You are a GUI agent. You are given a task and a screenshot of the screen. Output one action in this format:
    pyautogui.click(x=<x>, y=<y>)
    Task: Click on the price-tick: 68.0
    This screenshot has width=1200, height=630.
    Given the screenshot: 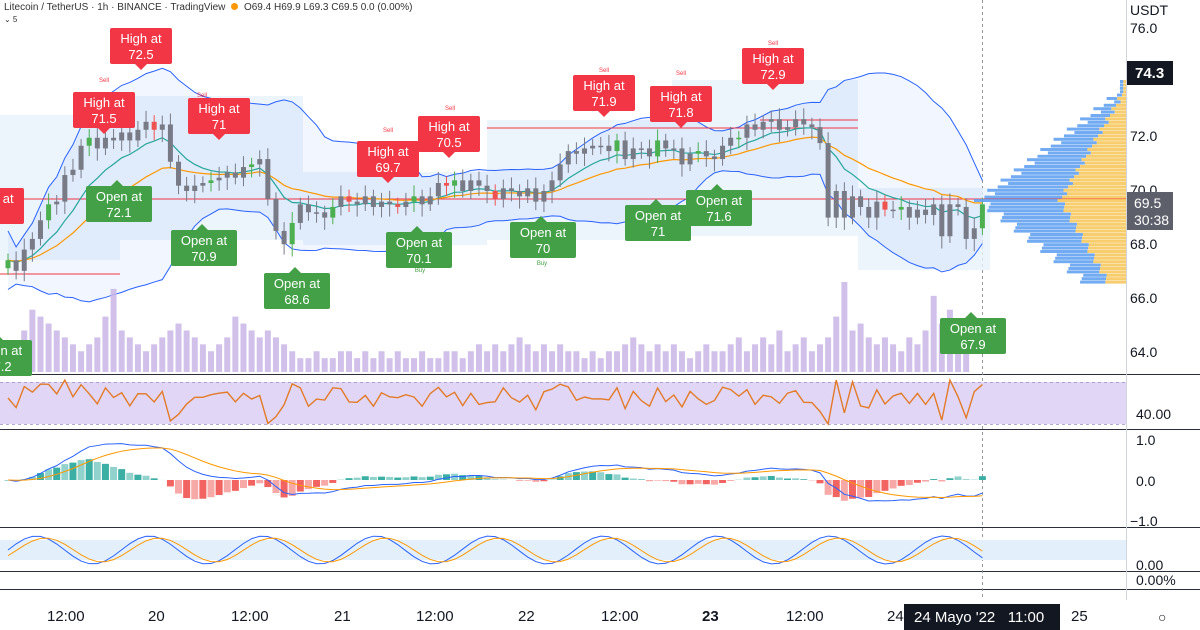 What is the action you would take?
    pyautogui.click(x=1143, y=244)
    